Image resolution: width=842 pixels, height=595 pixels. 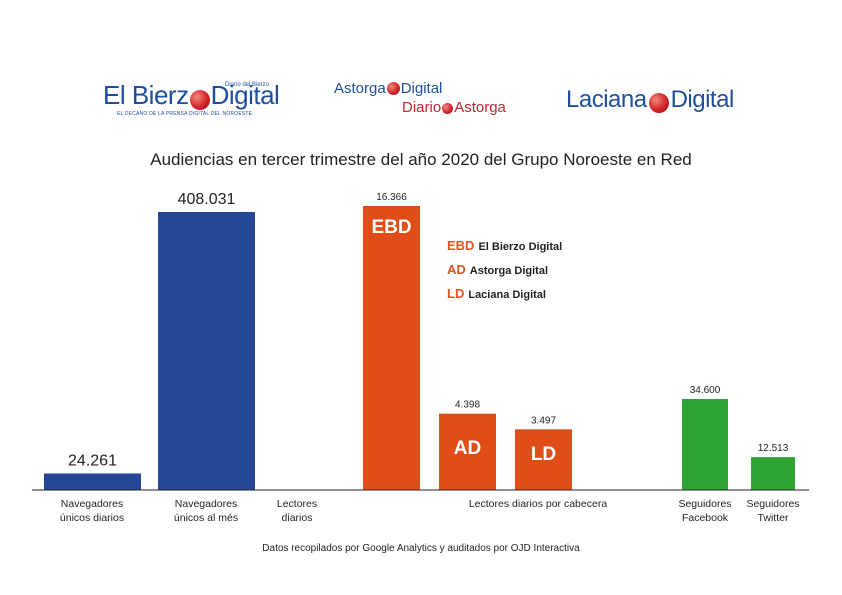 I want to click on ad-logo-line2-right: Astorga, so click(x=480, y=107).